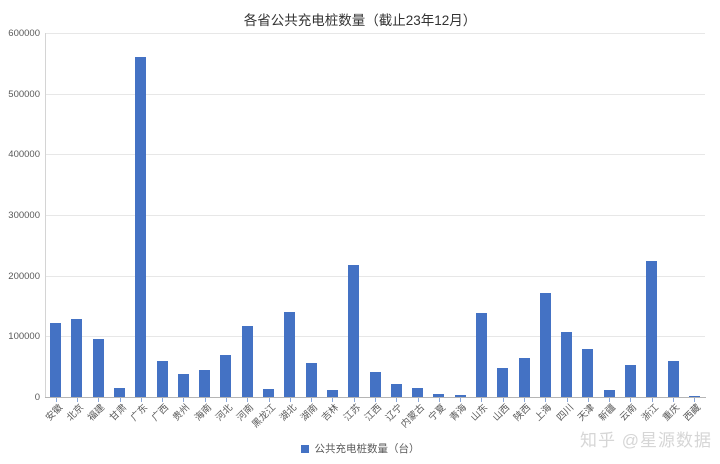 The width and height of the screenshot is (720, 464). What do you see at coordinates (673, 379) in the screenshot?
I see `bar-重庆` at bounding box center [673, 379].